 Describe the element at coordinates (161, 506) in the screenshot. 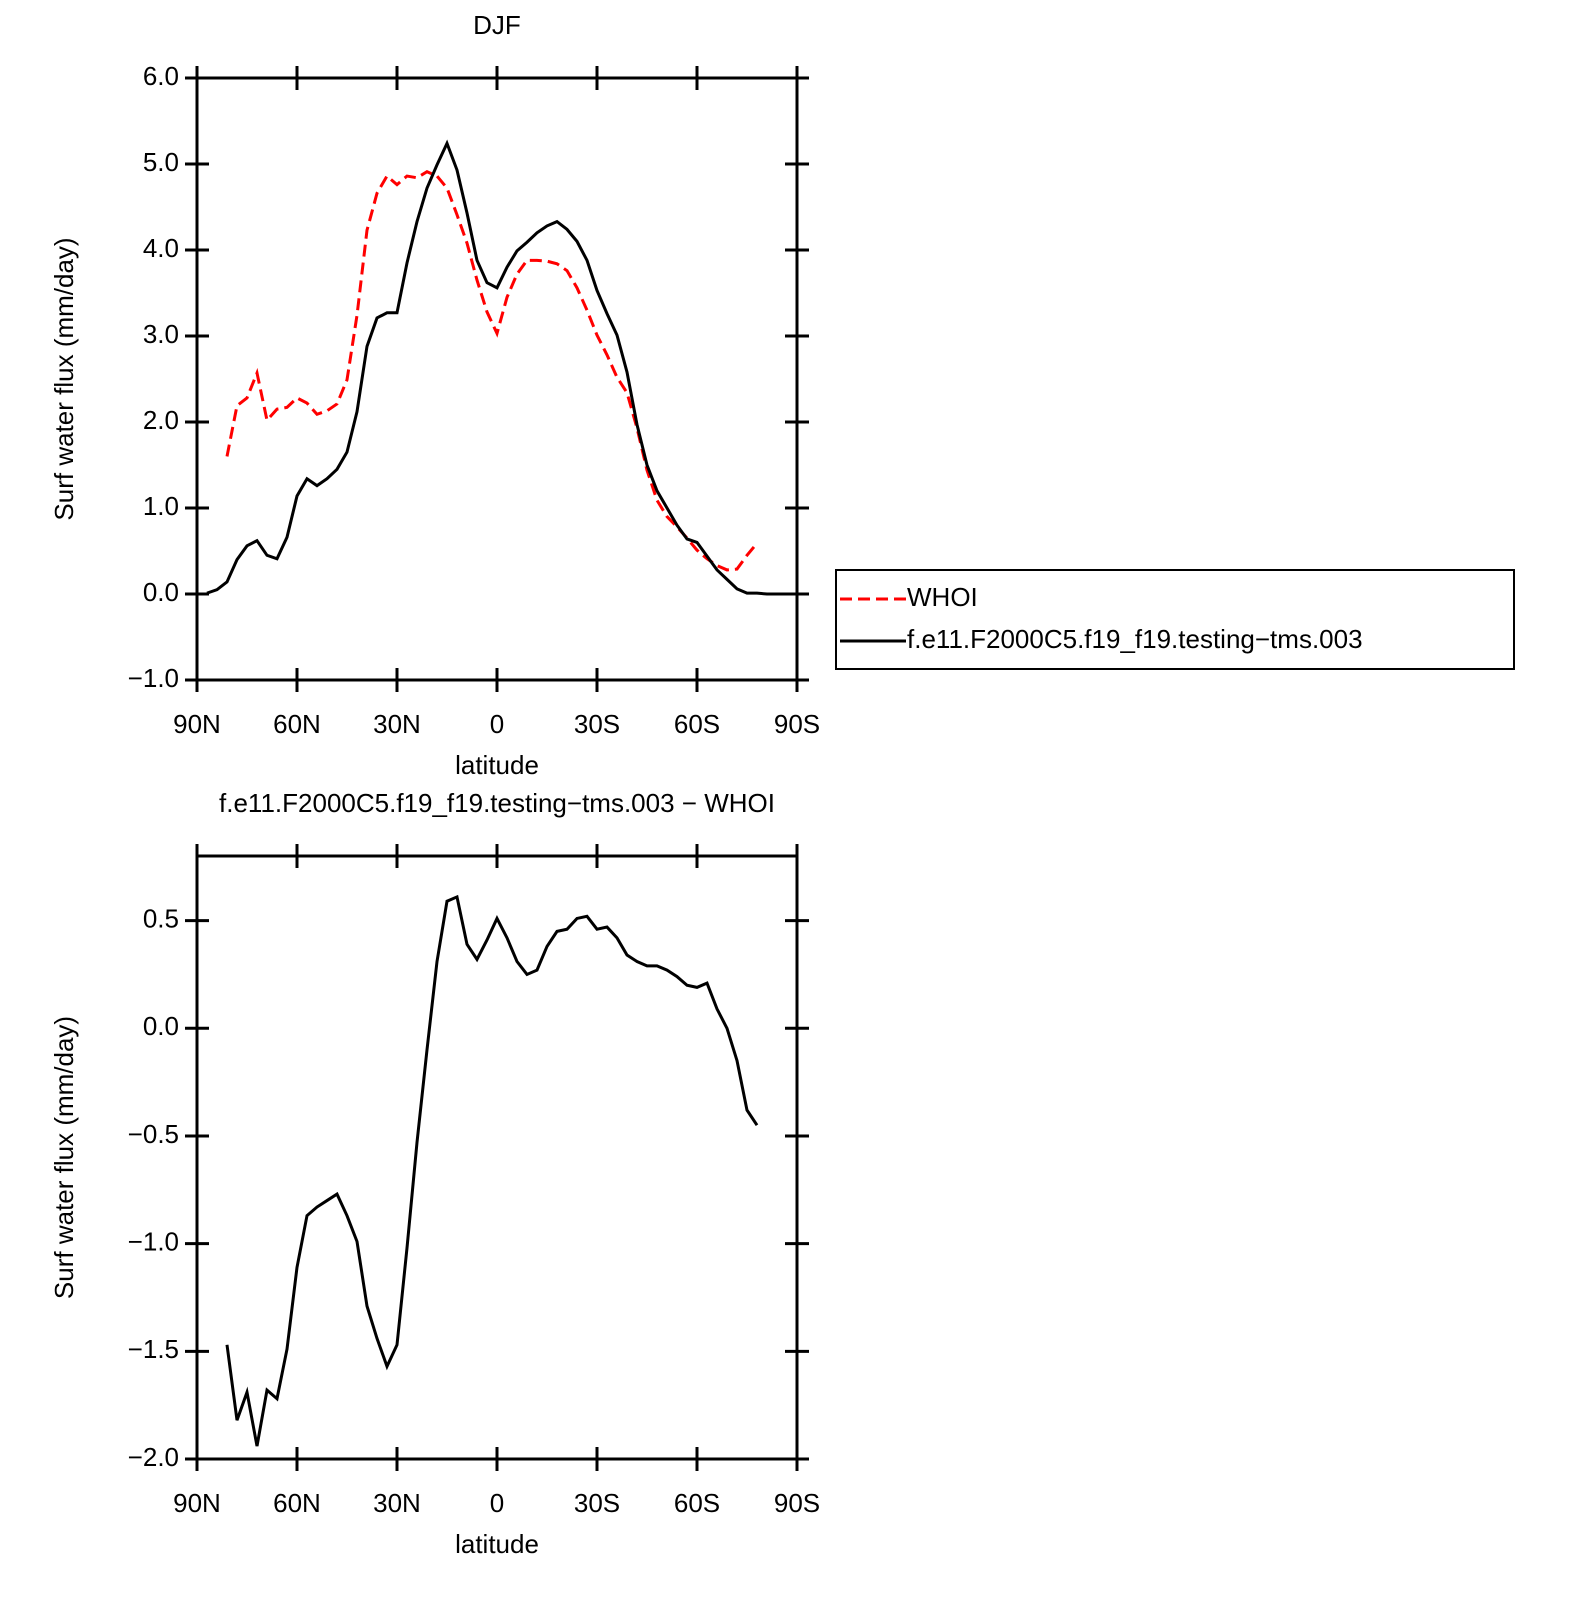

I see `y-tick-label: 1.0` at that location.